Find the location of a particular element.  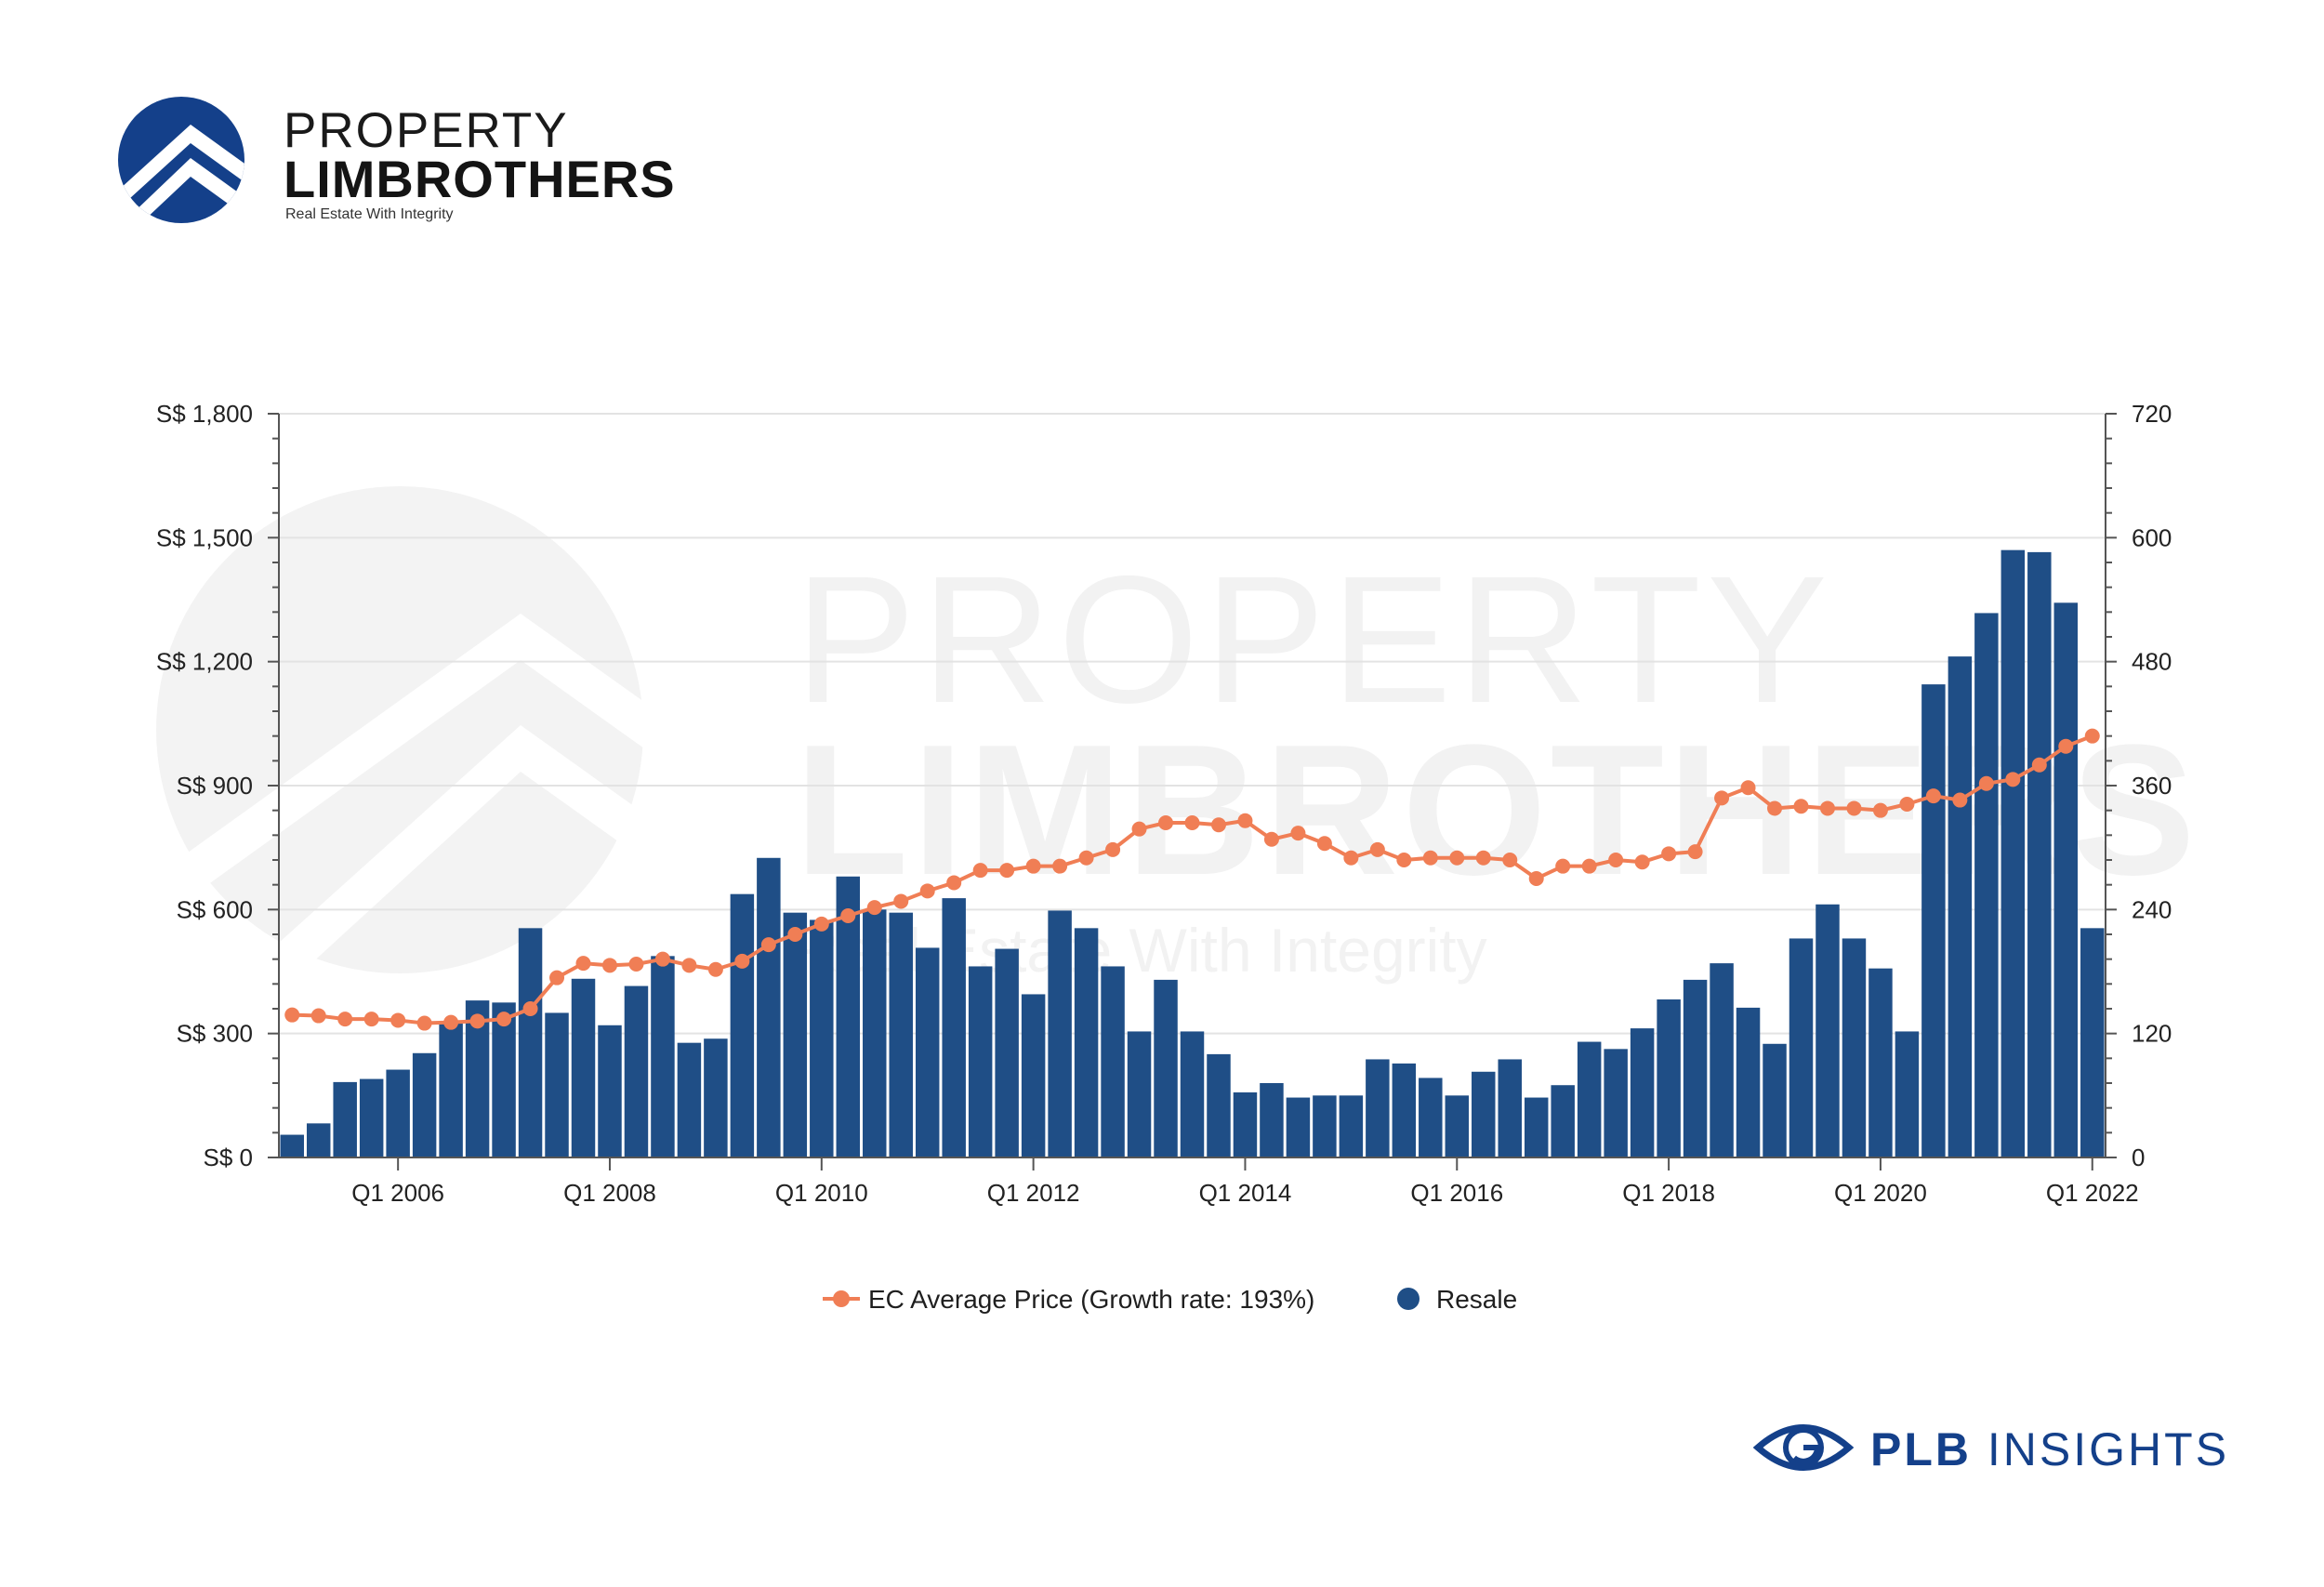

legend-item-price: EC Average Price (Growth rate: 193%) is located at coordinates (1068, 1299).